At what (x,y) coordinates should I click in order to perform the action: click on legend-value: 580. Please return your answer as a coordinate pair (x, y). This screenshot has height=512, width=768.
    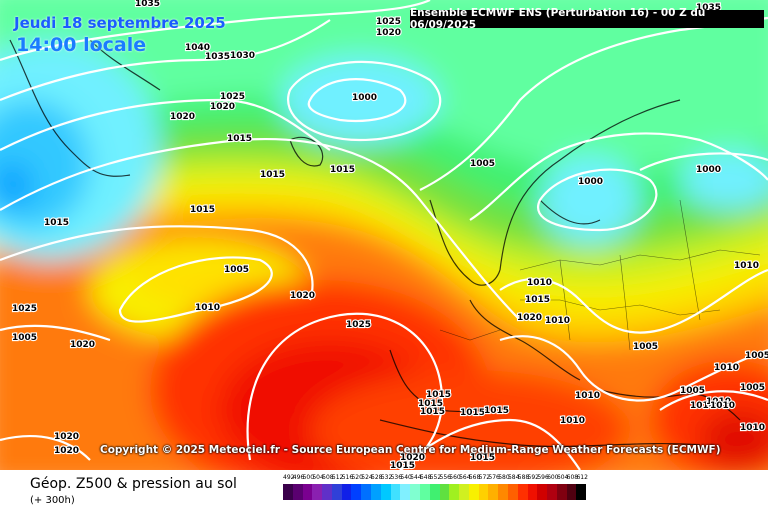
    Looking at the image, I should click on (504, 477).